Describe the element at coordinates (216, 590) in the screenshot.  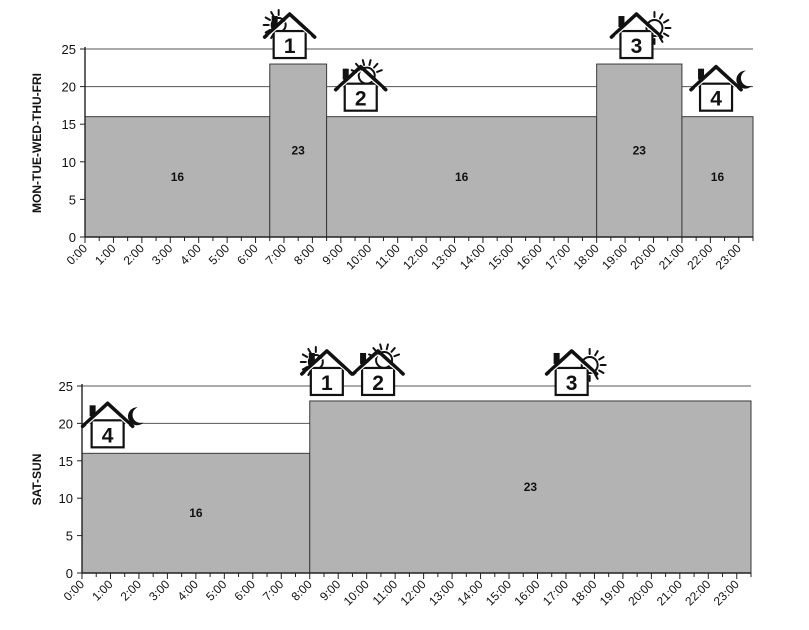
I see `x-tick-label: 5:00` at that location.